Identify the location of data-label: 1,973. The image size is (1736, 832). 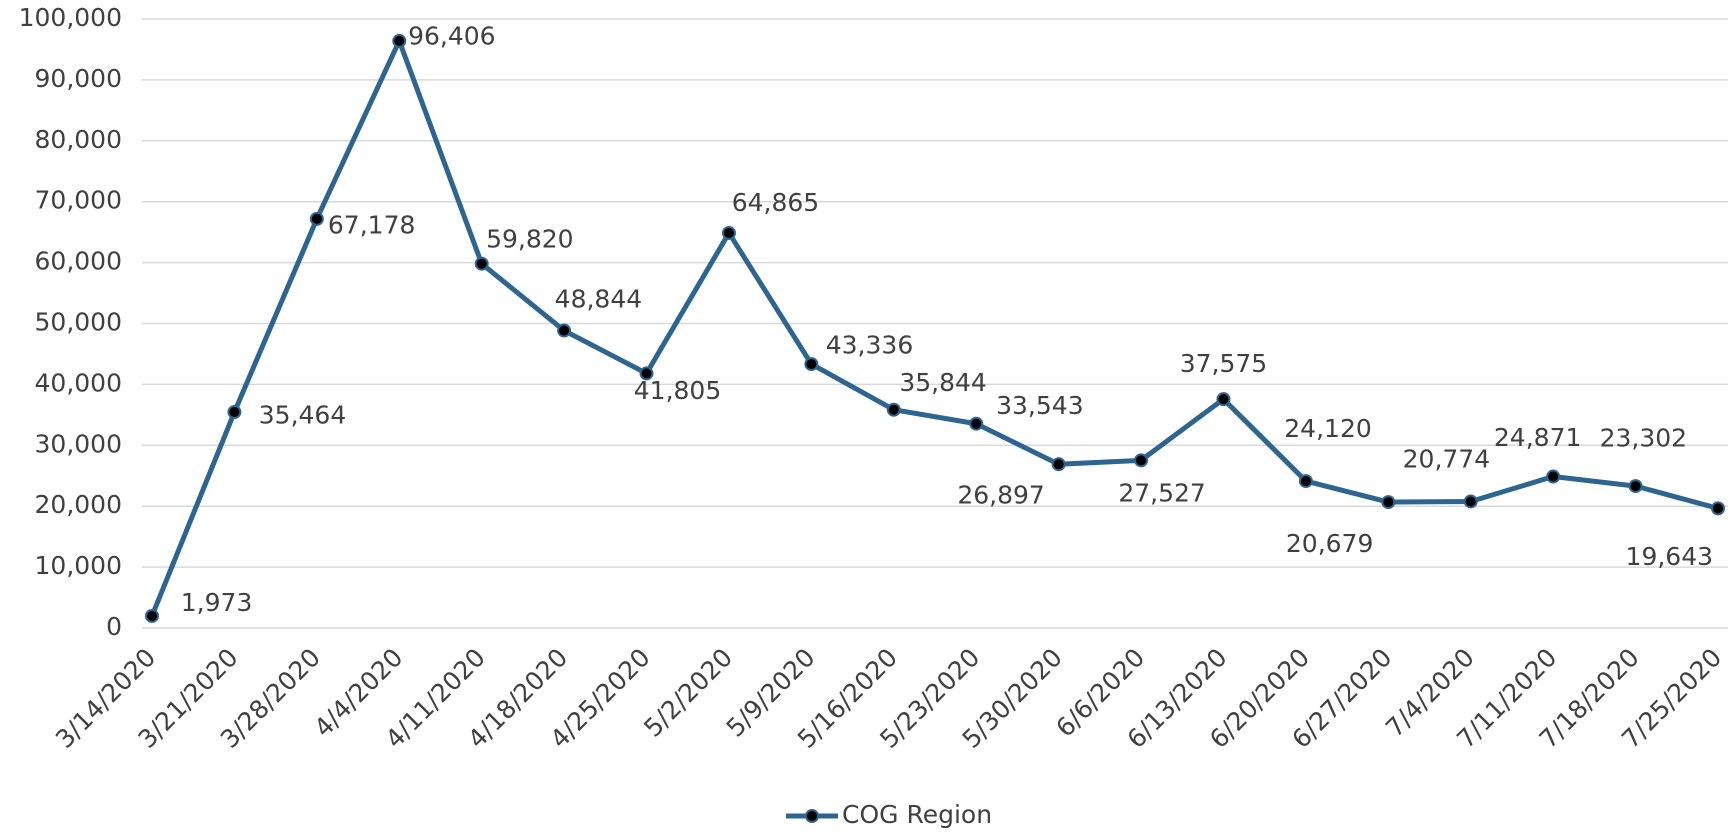
(217, 602).